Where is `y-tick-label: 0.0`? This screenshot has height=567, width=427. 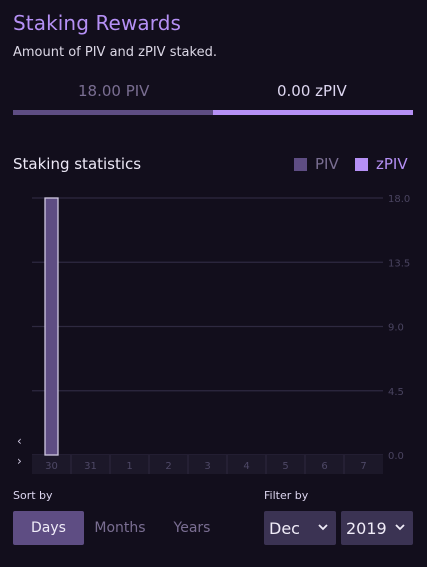
y-tick-label: 0.0 is located at coordinates (396, 456).